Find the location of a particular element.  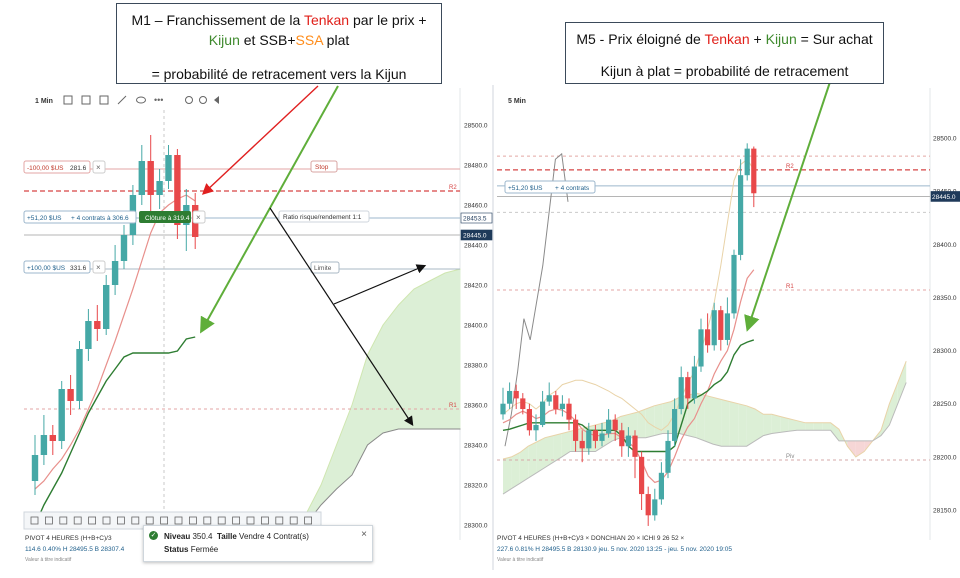

limit-label-box: Limite is located at coordinates (325, 267).